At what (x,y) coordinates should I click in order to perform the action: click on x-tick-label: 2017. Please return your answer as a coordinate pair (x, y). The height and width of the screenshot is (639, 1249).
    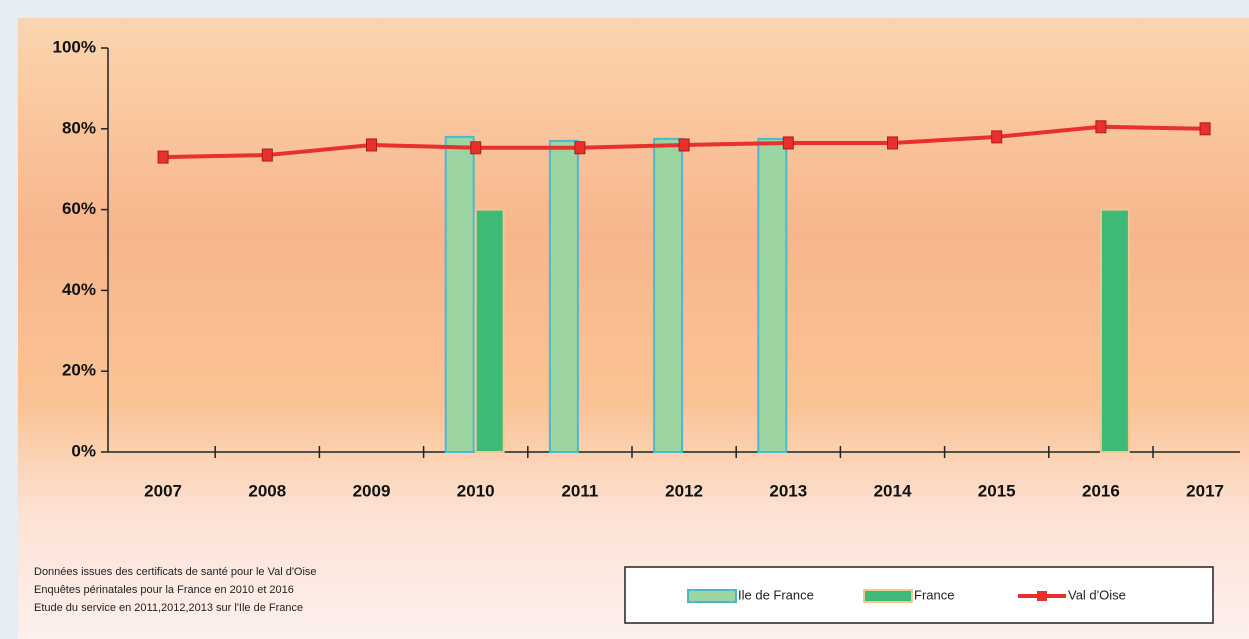
    Looking at the image, I should click on (1205, 490).